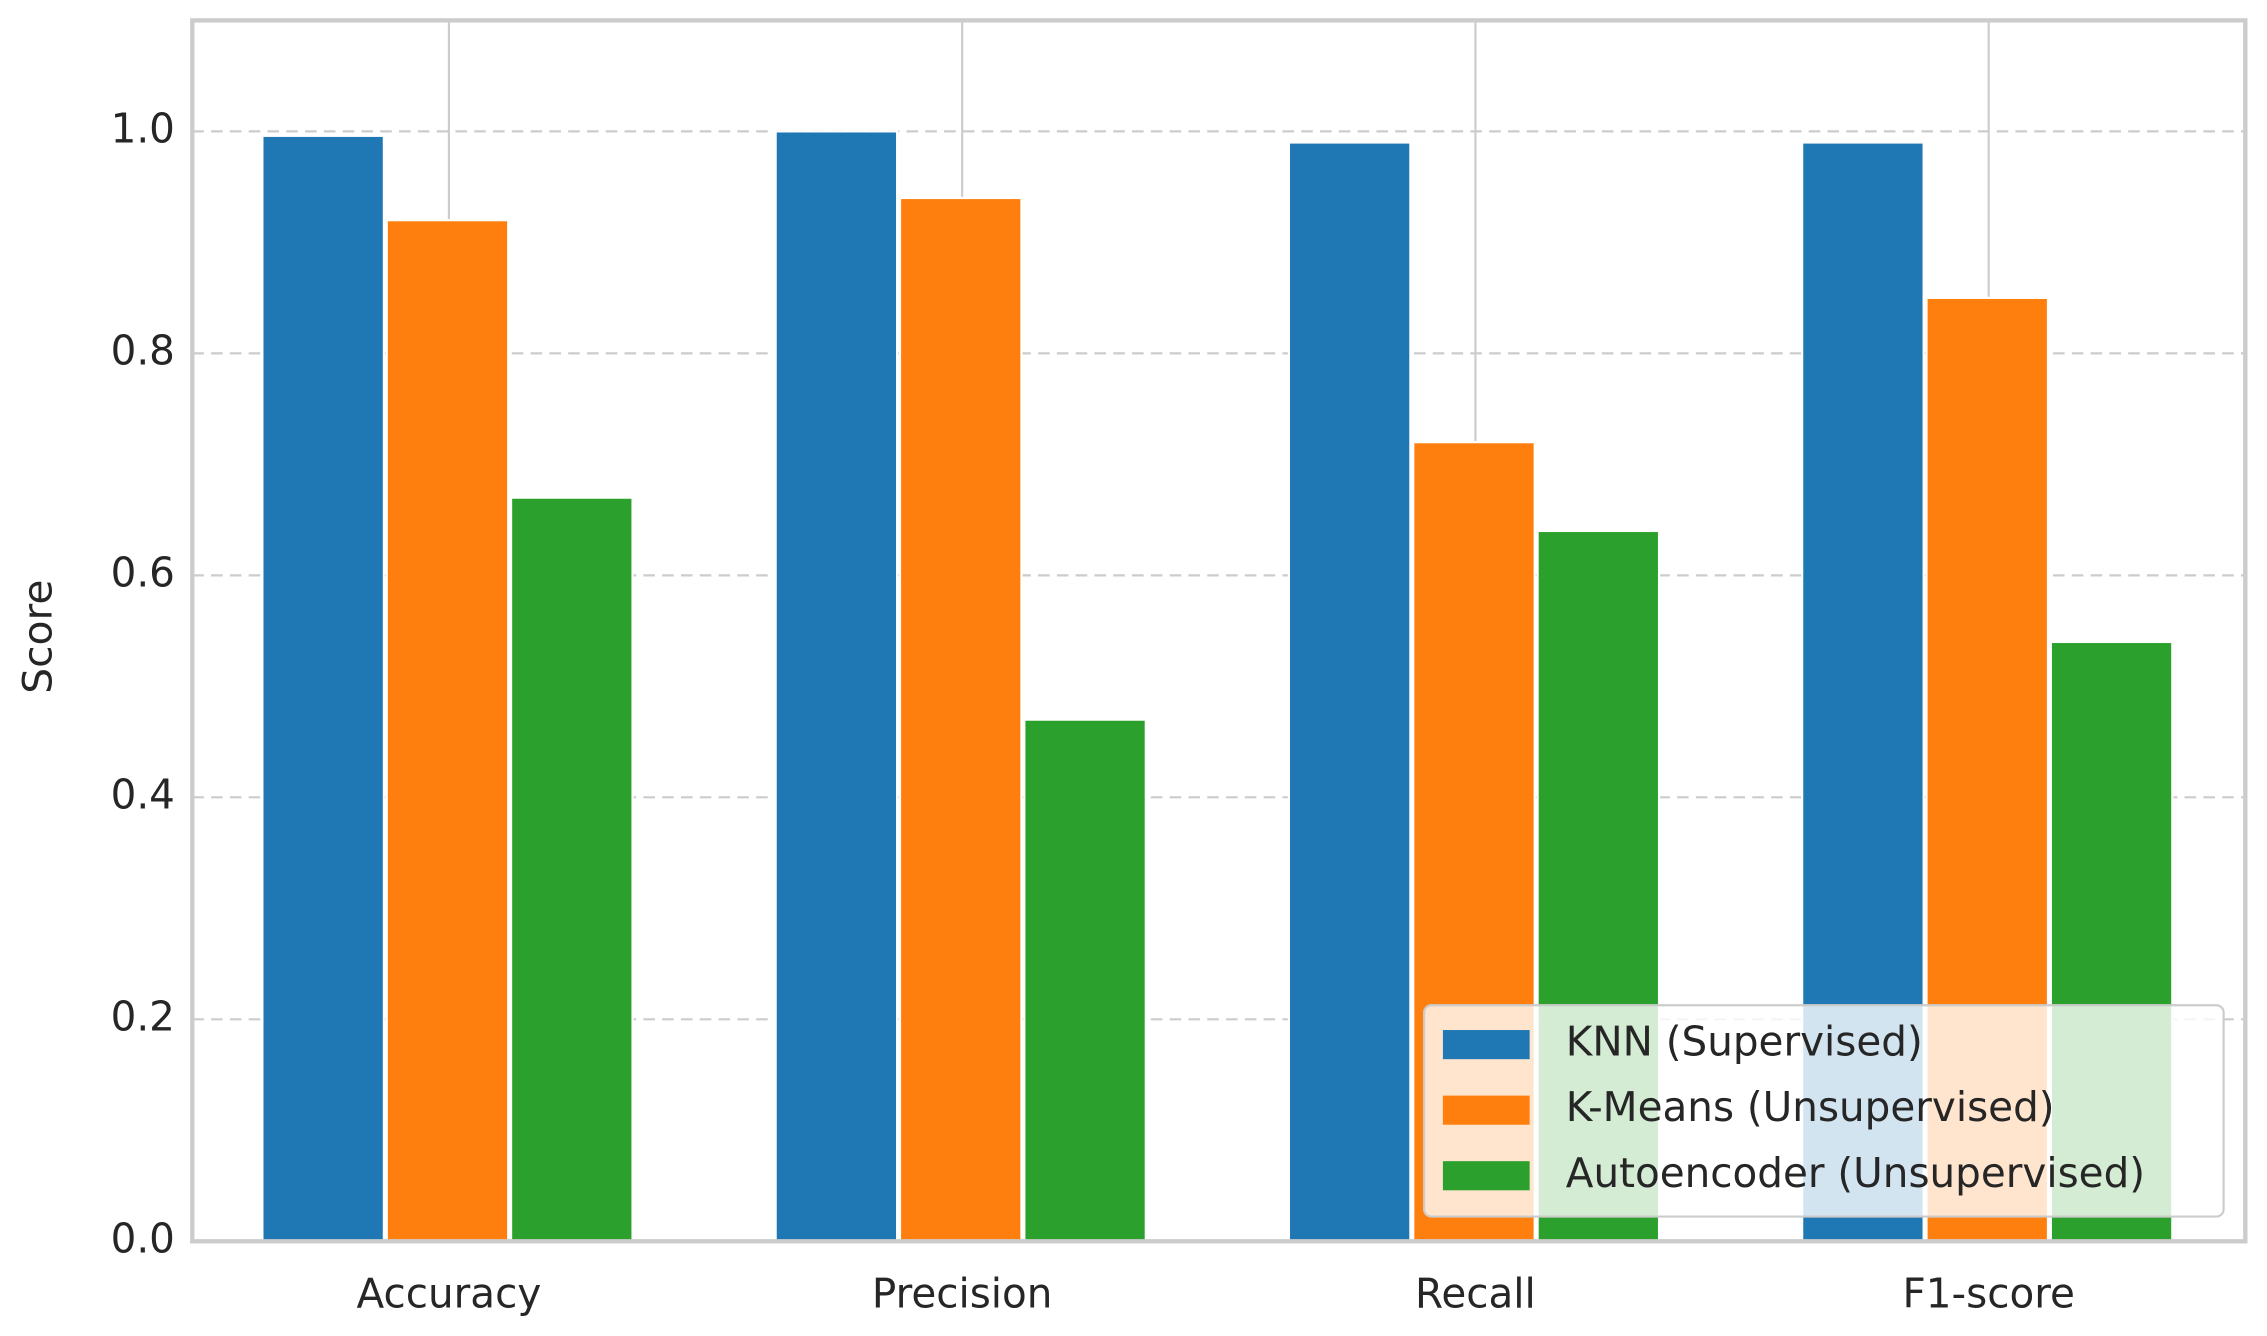 The height and width of the screenshot is (1336, 2267). I want to click on x-tick-label: Accuracy, so click(449, 1294).